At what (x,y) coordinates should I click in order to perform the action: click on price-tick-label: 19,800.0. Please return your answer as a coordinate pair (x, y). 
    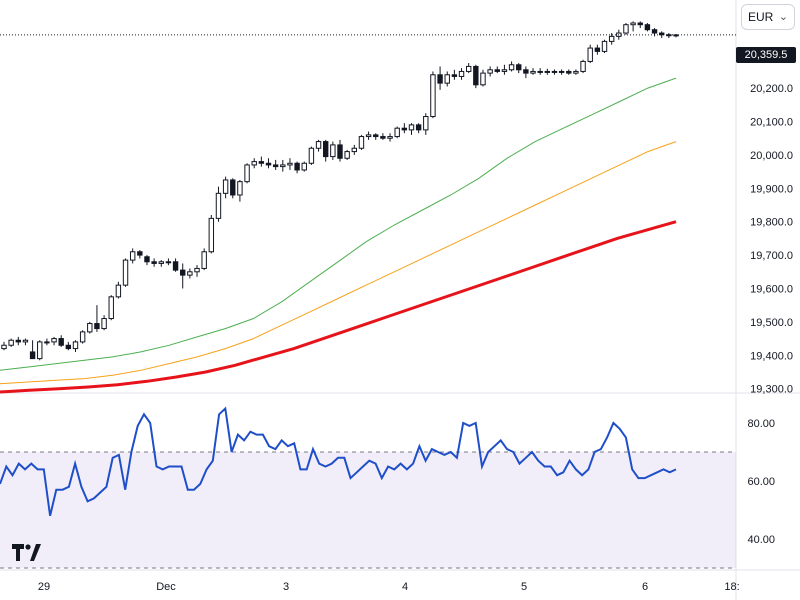
    Looking at the image, I should click on (771, 223).